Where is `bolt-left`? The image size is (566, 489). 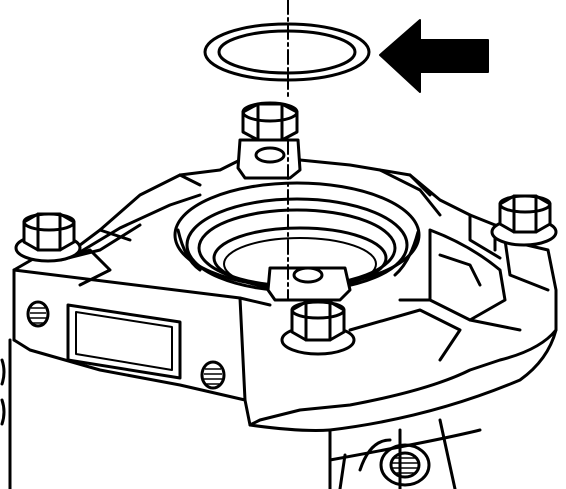 bolt-left is located at coordinates (48, 237).